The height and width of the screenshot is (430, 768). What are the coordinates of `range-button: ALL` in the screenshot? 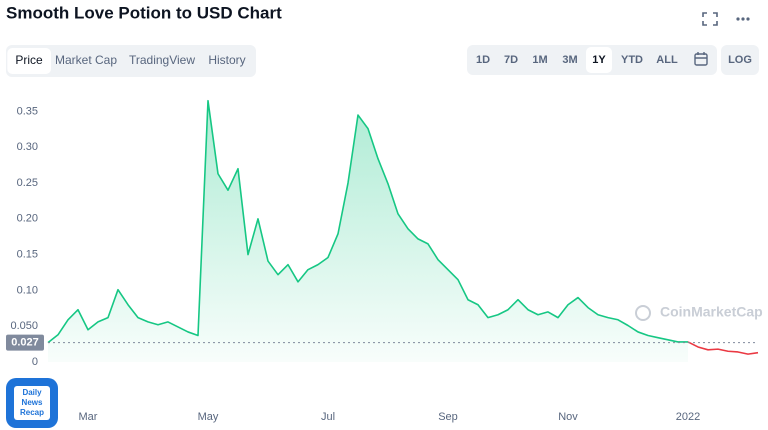 It's located at (667, 60).